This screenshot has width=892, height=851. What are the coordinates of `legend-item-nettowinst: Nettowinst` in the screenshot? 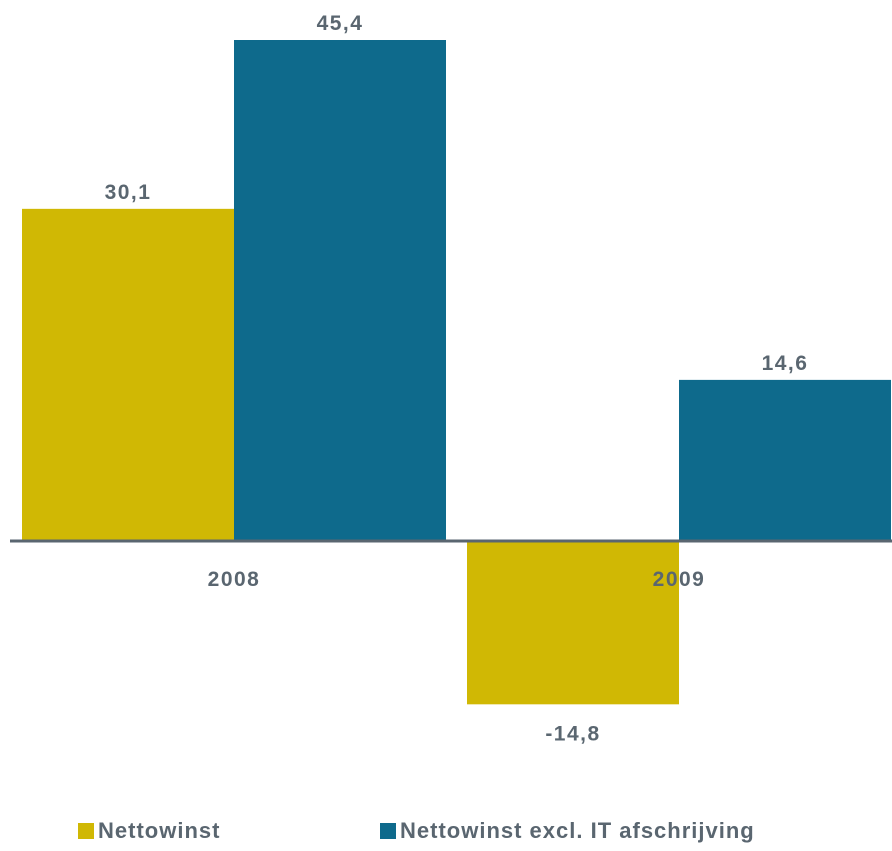 It's located at (149, 831).